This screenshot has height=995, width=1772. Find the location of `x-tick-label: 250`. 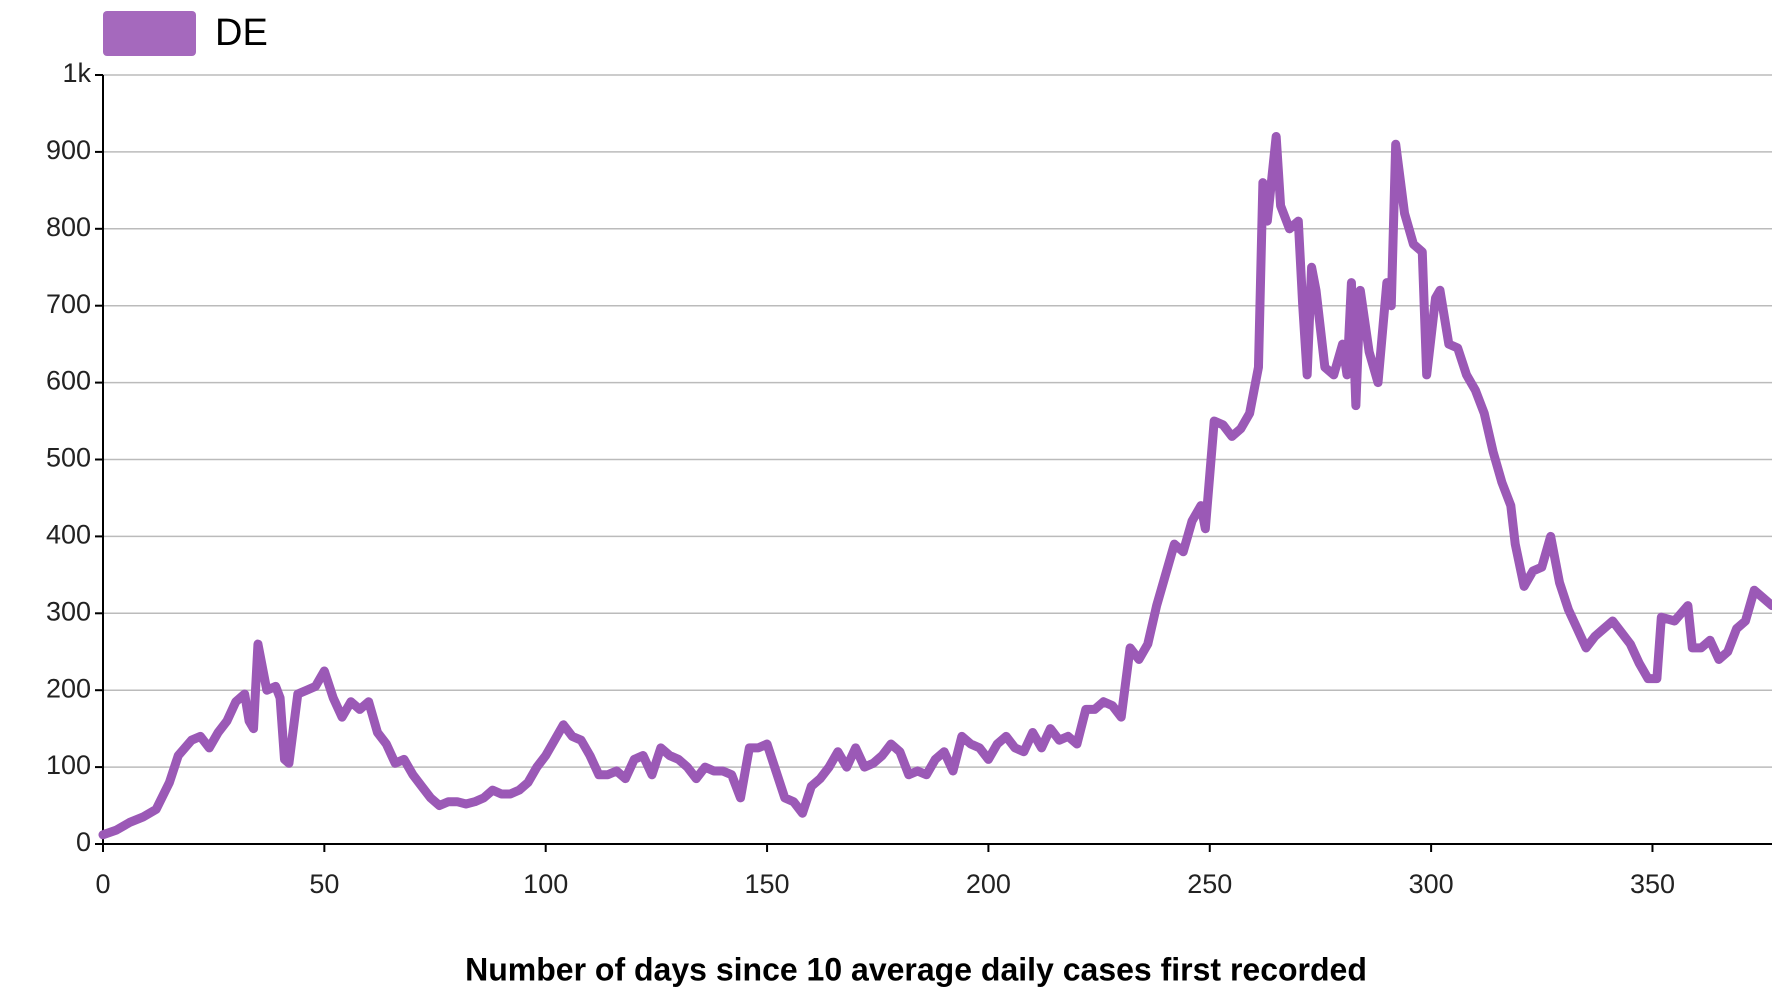

x-tick-label: 250 is located at coordinates (1209, 884).